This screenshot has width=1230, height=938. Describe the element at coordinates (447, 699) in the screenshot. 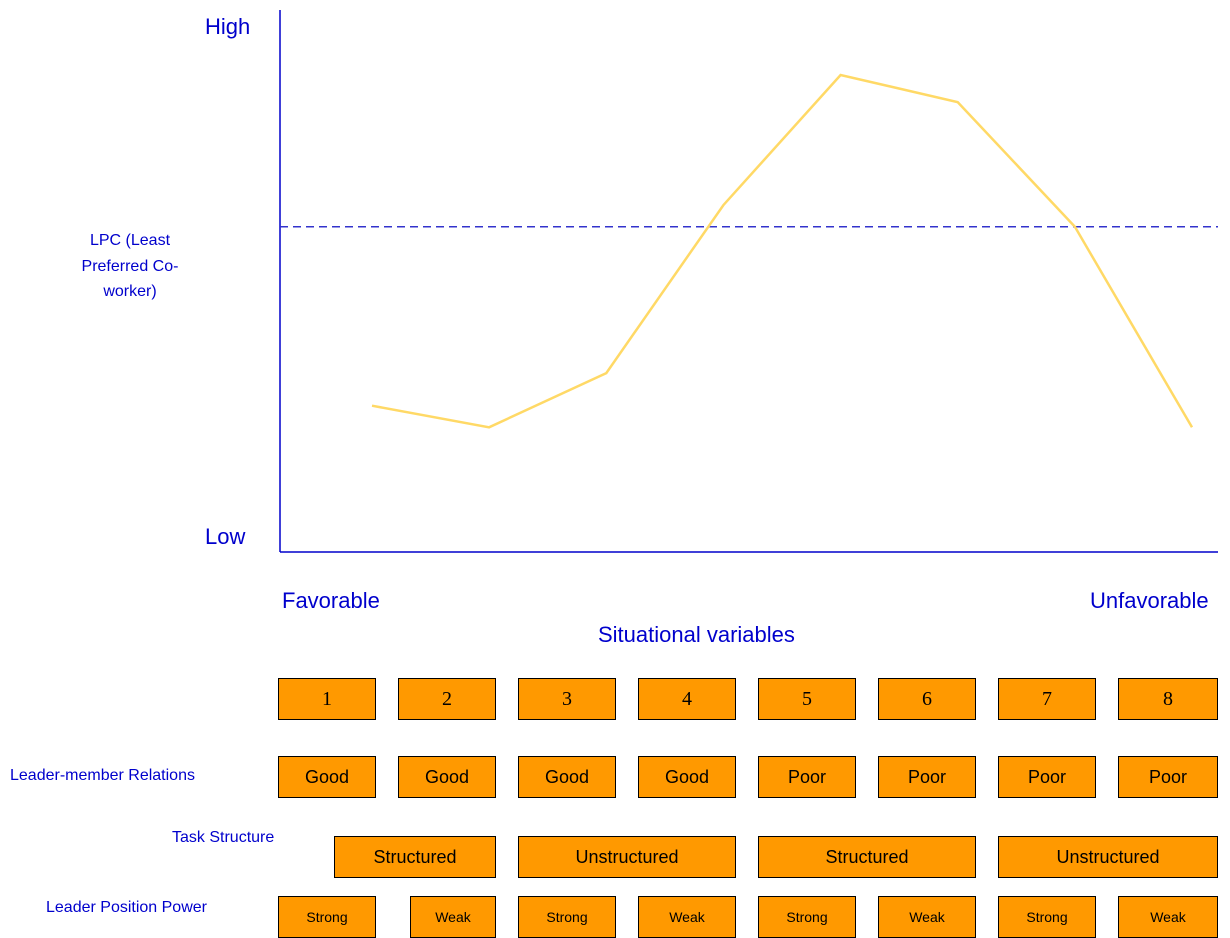

I see `situation-box-2: 2` at that location.